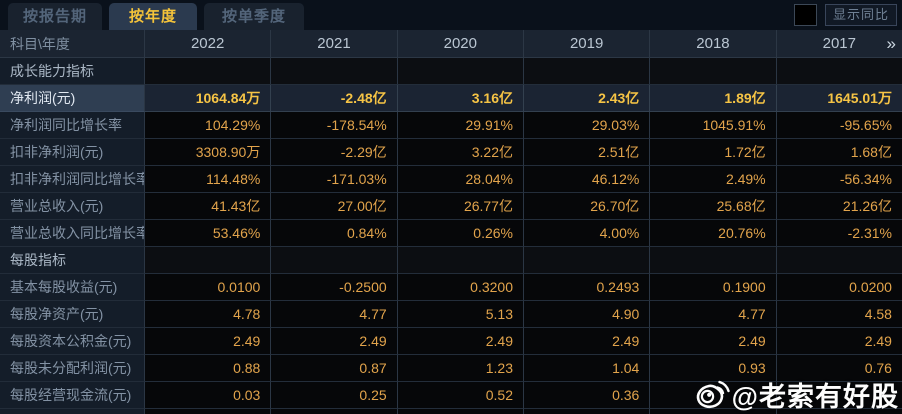 This screenshot has height=414, width=902. What do you see at coordinates (713, 368) in the screenshot?
I see `value-cell: 0.93` at bounding box center [713, 368].